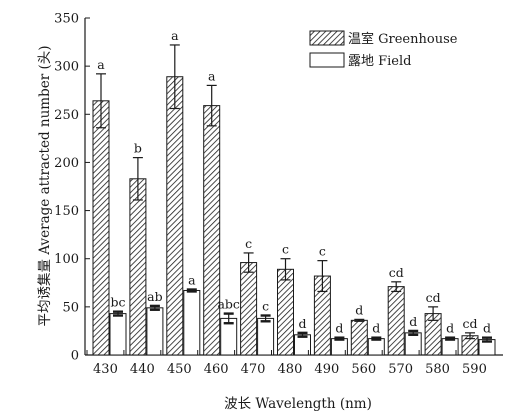 The width and height of the screenshot is (525, 416). What do you see at coordinates (450, 328) in the screenshot?
I see `sig-label-field-580: d` at bounding box center [450, 328].